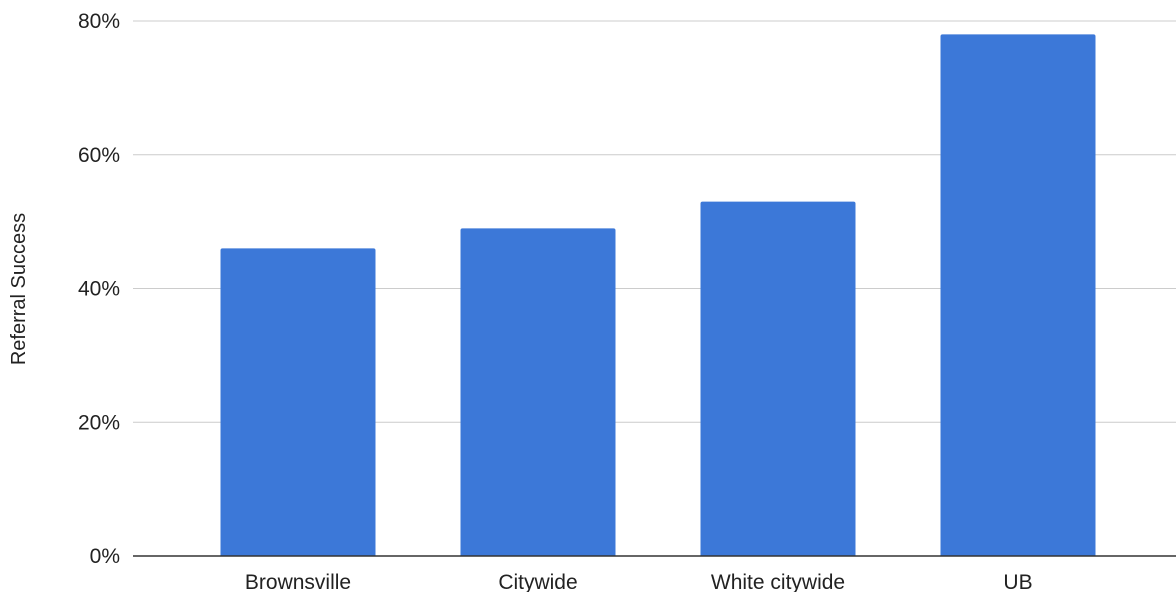 This screenshot has height=592, width=1176. I want to click on x-tick-label: White citywide, so click(778, 581).